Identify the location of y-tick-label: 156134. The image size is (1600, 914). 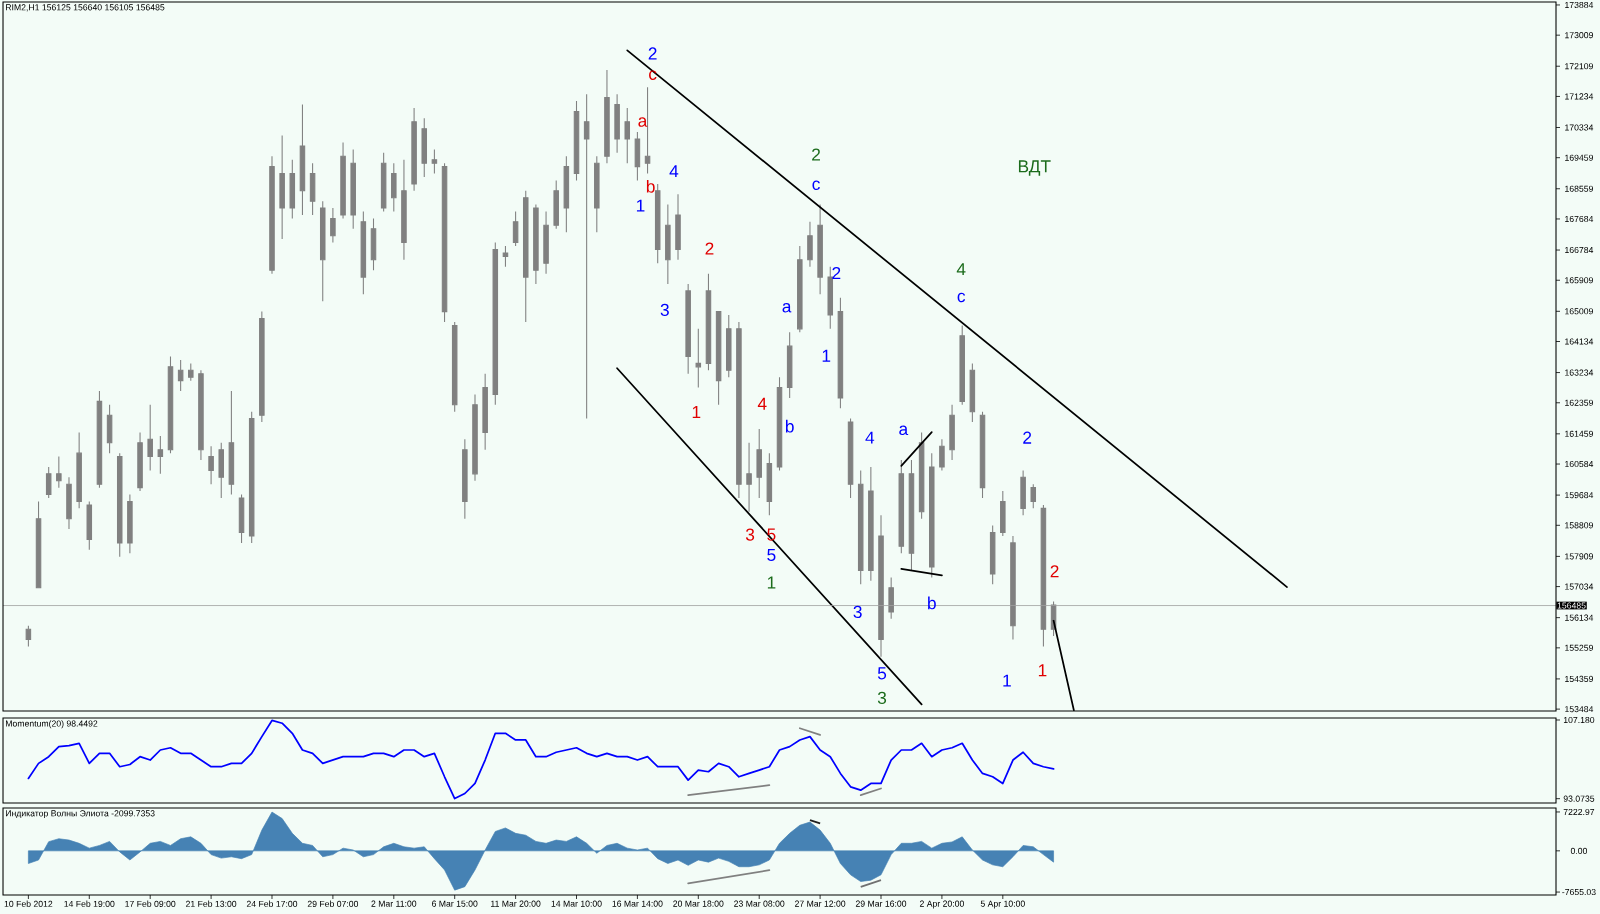
(1579, 617).